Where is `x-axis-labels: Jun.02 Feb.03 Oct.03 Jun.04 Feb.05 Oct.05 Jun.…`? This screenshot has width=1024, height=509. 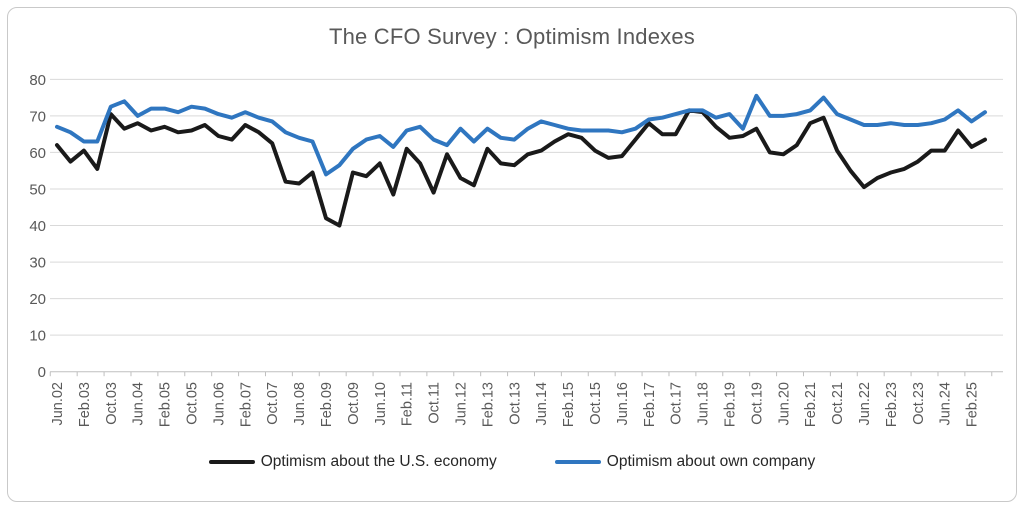
x-axis-labels: Jun.02 Feb.03 Oct.03 Jun.04 Feb.05 Oct.05 Jun.… is located at coordinates (515, 404).